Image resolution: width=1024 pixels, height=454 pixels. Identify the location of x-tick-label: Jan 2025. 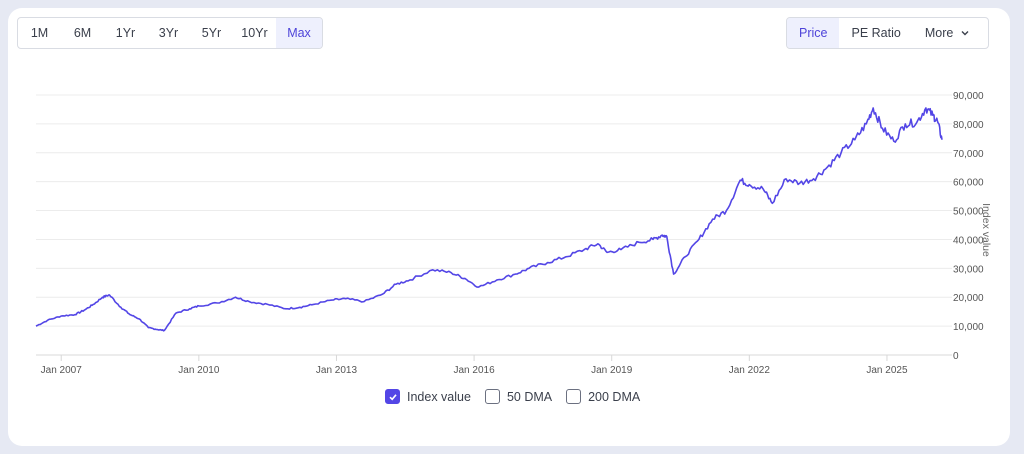
(887, 370).